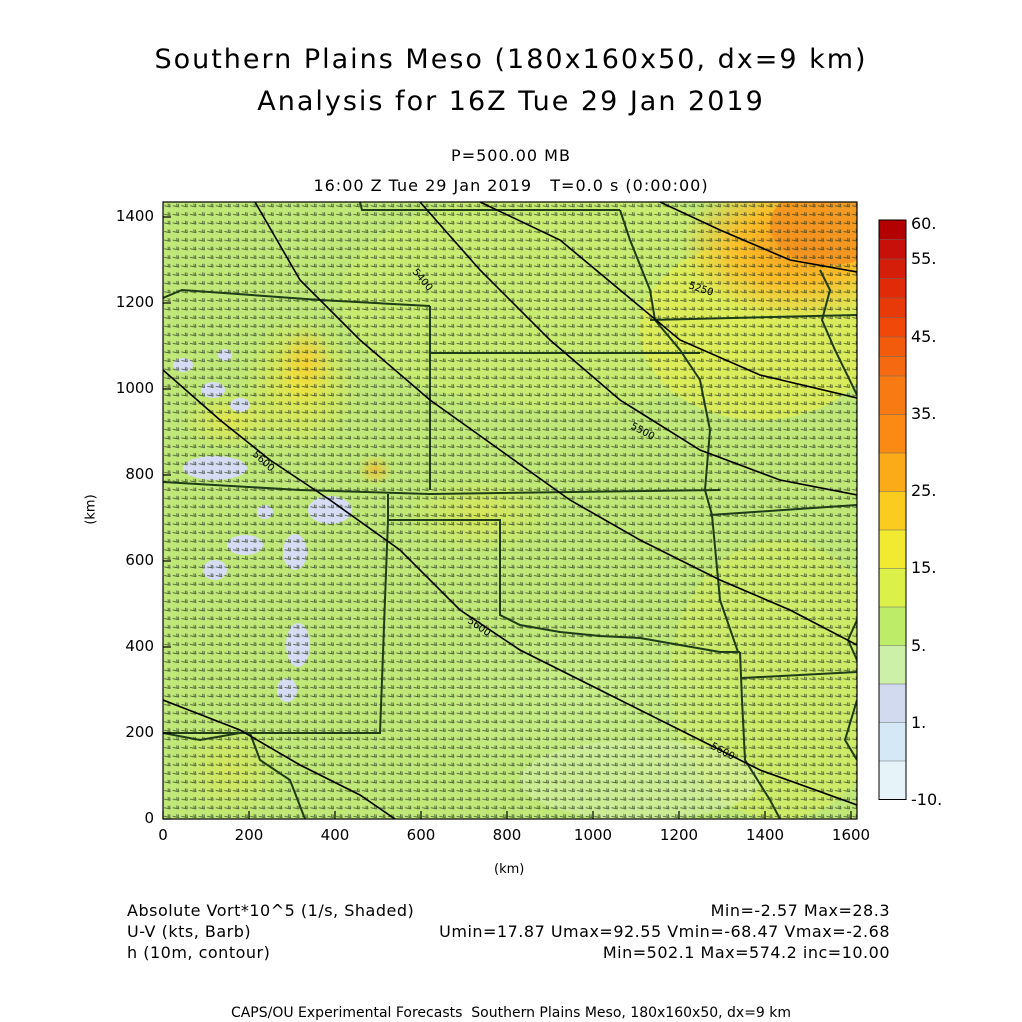 The height and width of the screenshot is (1022, 1022). Describe the element at coordinates (593, 835) in the screenshot. I see `x-tick-1000: 1000` at that location.